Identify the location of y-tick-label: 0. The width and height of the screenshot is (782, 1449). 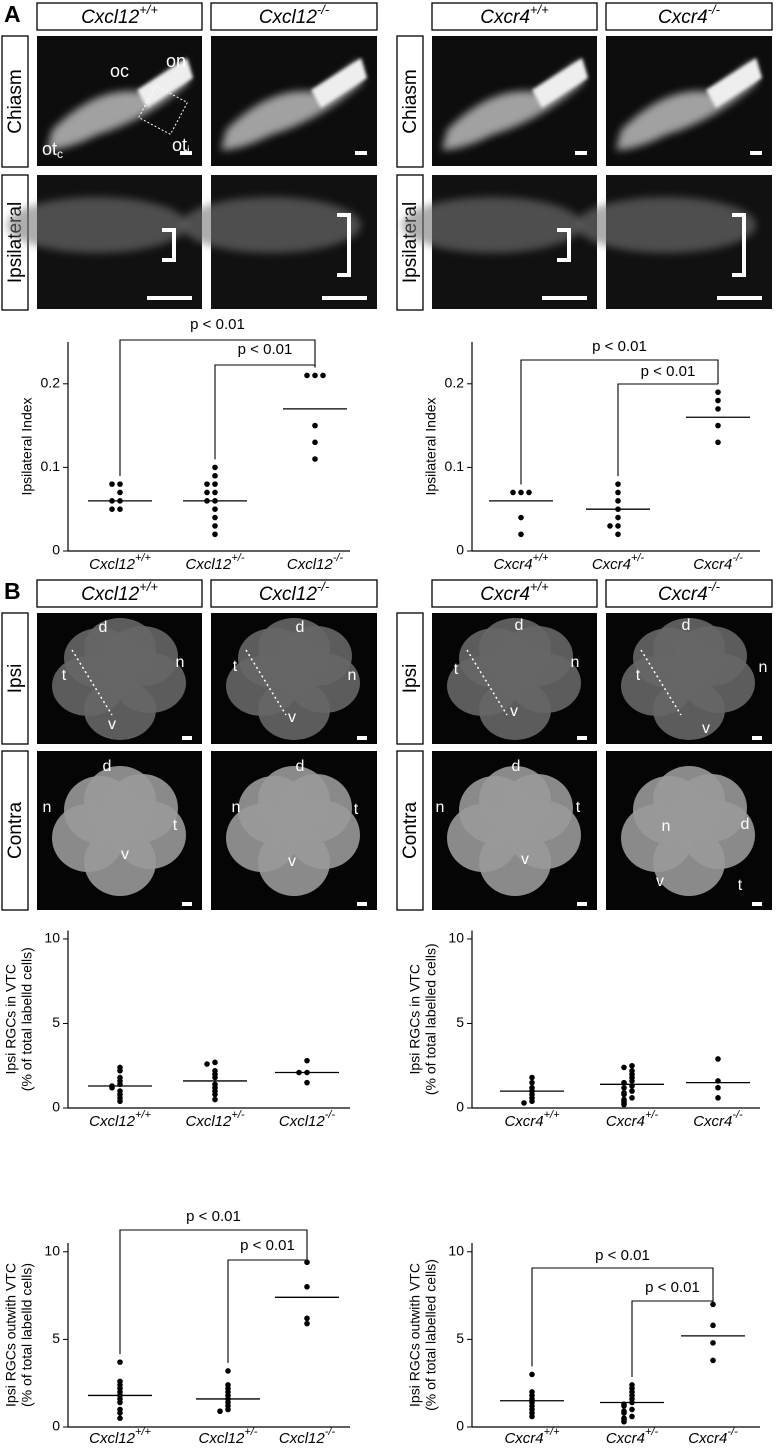
(56, 1426).